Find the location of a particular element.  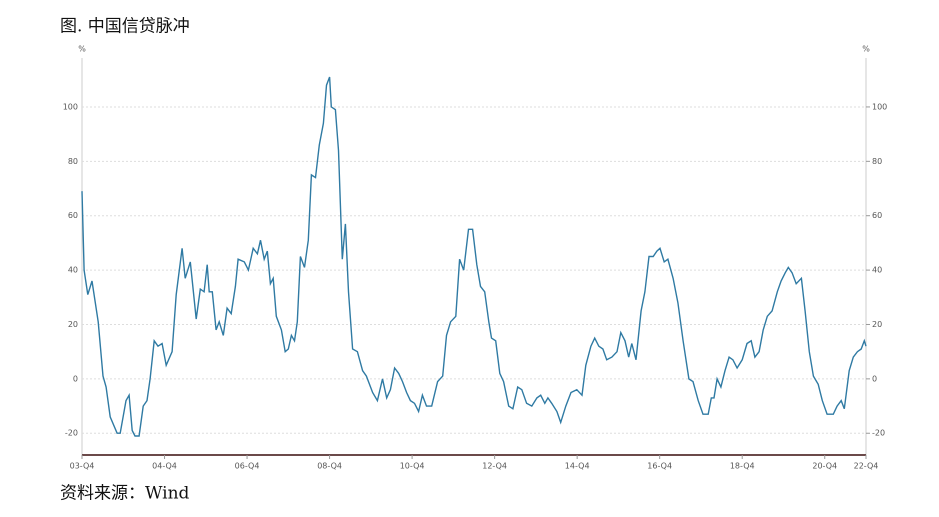

source-note: 资料来源：Wind is located at coordinates (125, 494).